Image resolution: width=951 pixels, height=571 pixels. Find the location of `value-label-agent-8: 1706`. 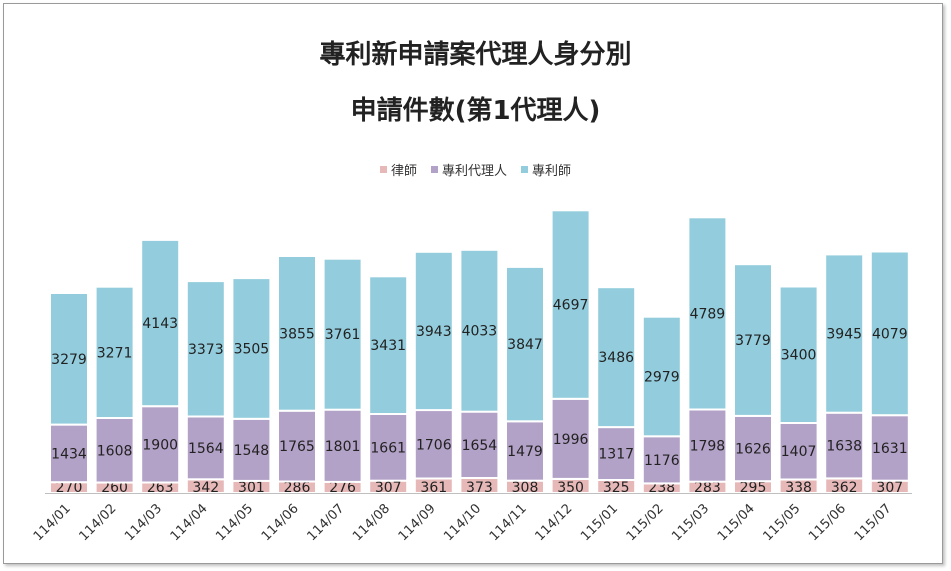

value-label-agent-8: 1706 is located at coordinates (434, 445).